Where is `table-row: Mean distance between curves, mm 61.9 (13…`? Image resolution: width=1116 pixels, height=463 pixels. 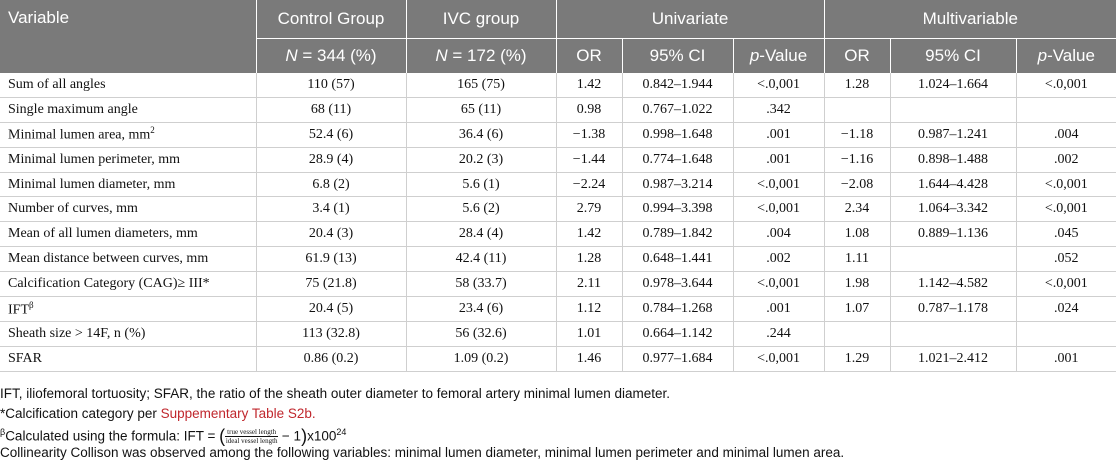 table-row: Mean distance between curves, mm 61.9 (13… is located at coordinates (558, 259).